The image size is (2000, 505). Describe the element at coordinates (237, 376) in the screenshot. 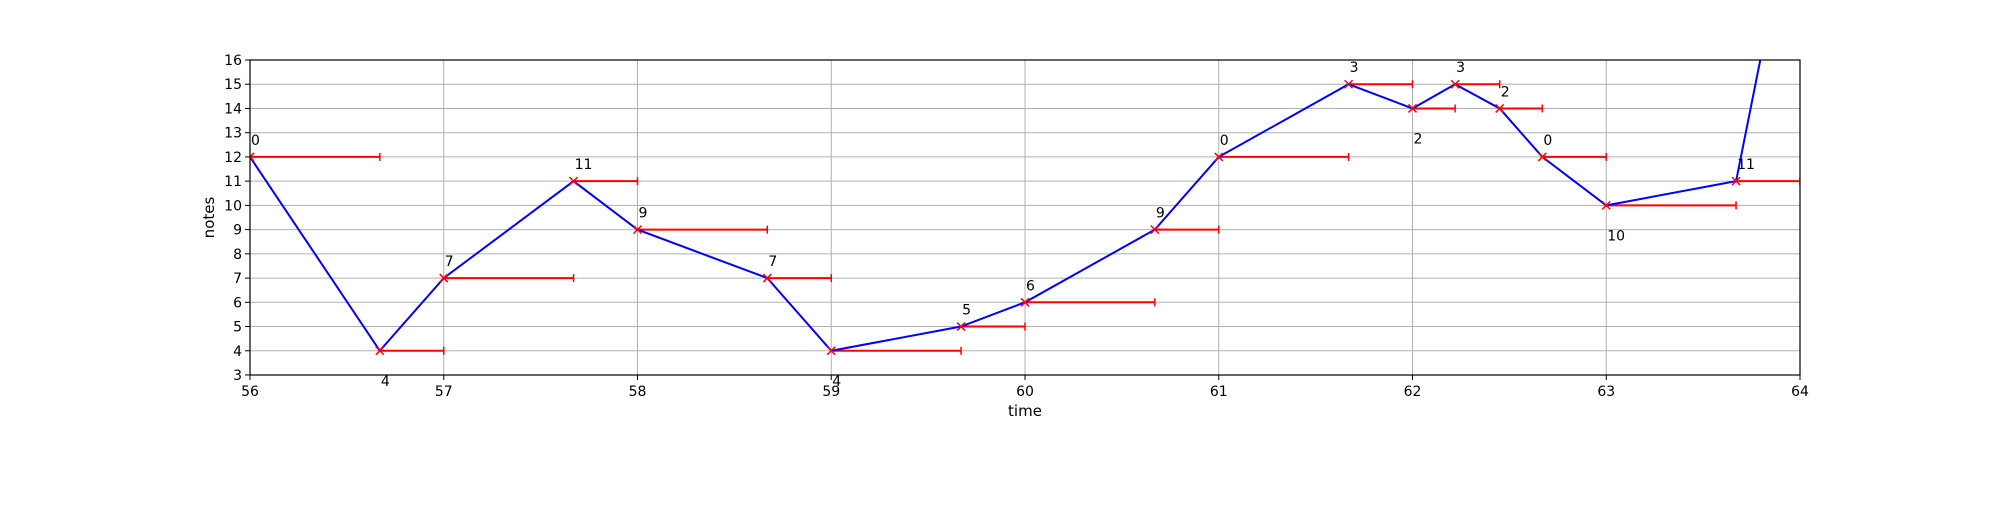

I see `y-tick-label: 3` at that location.